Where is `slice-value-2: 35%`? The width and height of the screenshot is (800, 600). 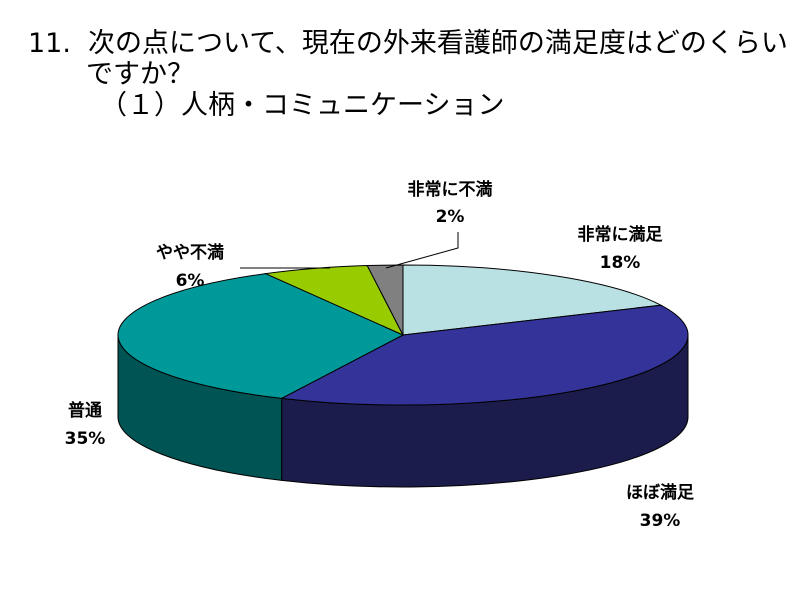 slice-value-2: 35% is located at coordinates (85, 439).